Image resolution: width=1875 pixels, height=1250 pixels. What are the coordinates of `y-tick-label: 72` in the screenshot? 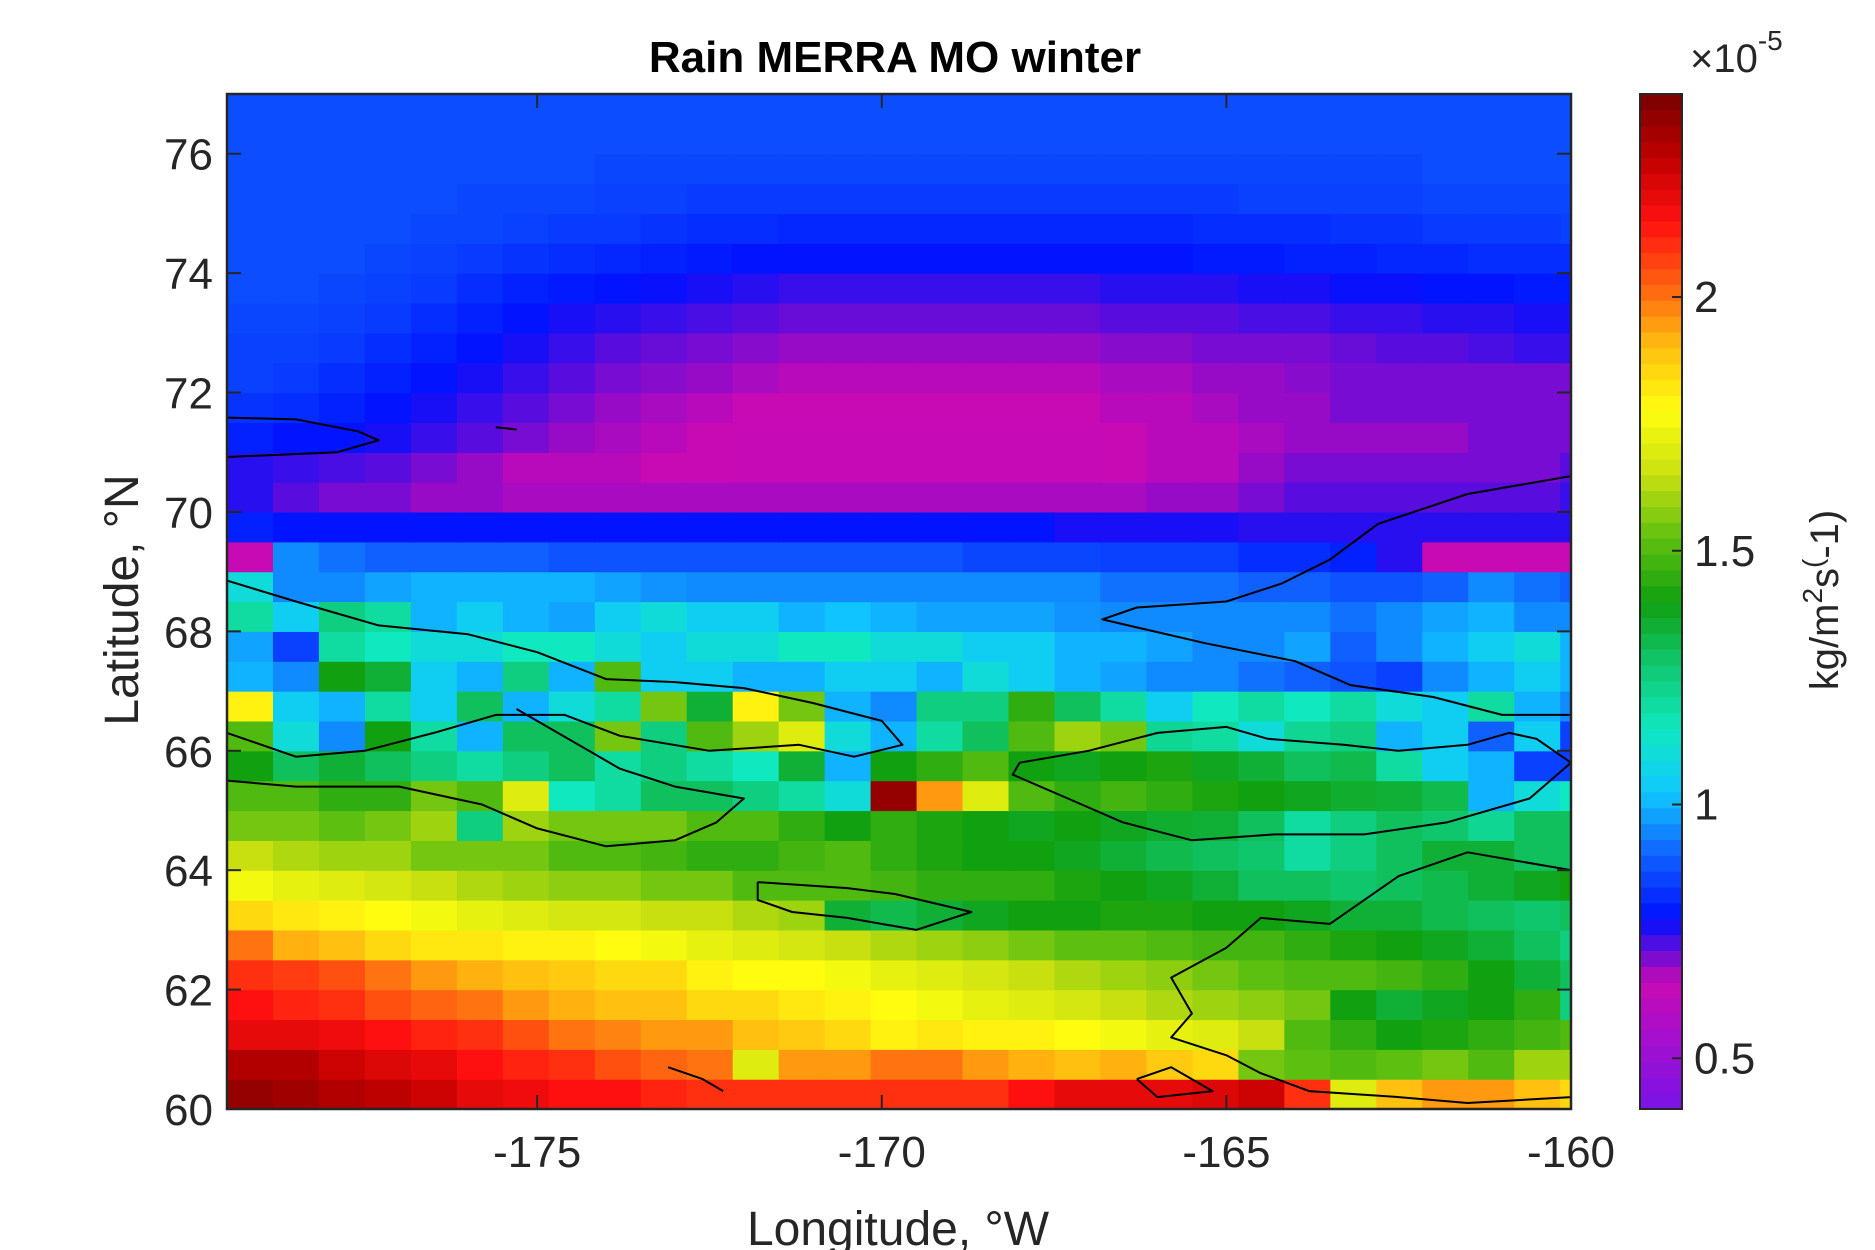 It's located at (188, 394).